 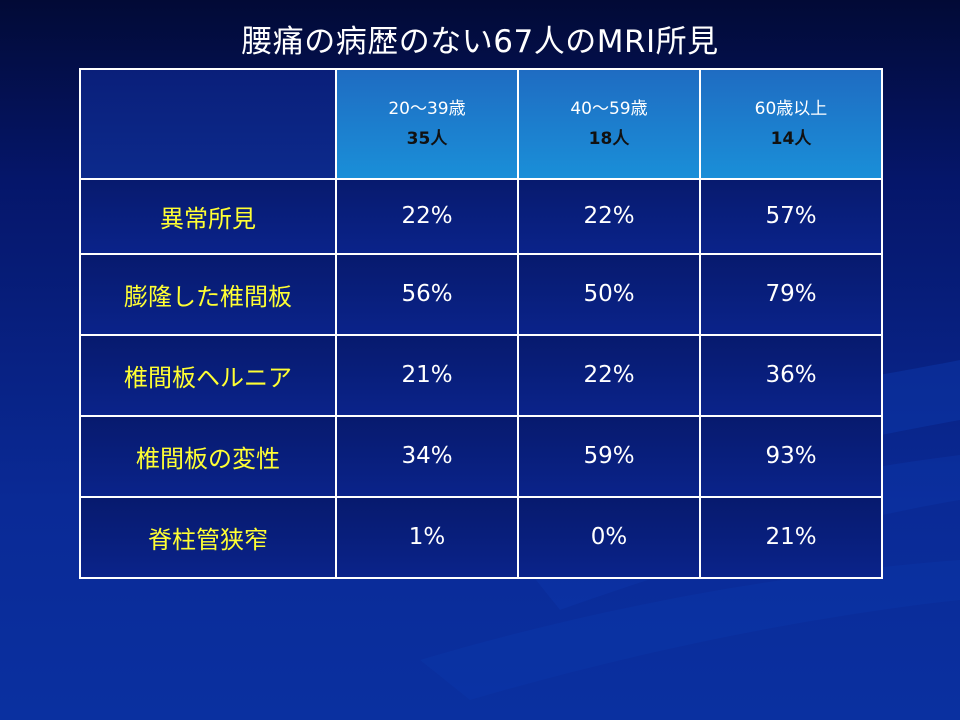 I want to click on head-count-label: 14人, so click(x=791, y=139).